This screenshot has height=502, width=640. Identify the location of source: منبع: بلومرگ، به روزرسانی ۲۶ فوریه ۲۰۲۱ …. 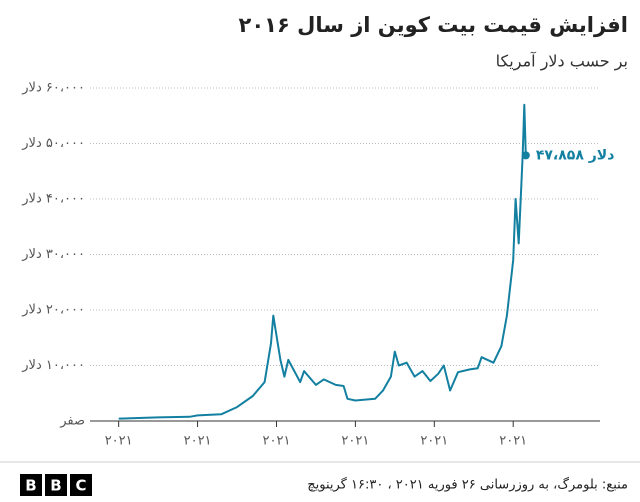
(467, 484).